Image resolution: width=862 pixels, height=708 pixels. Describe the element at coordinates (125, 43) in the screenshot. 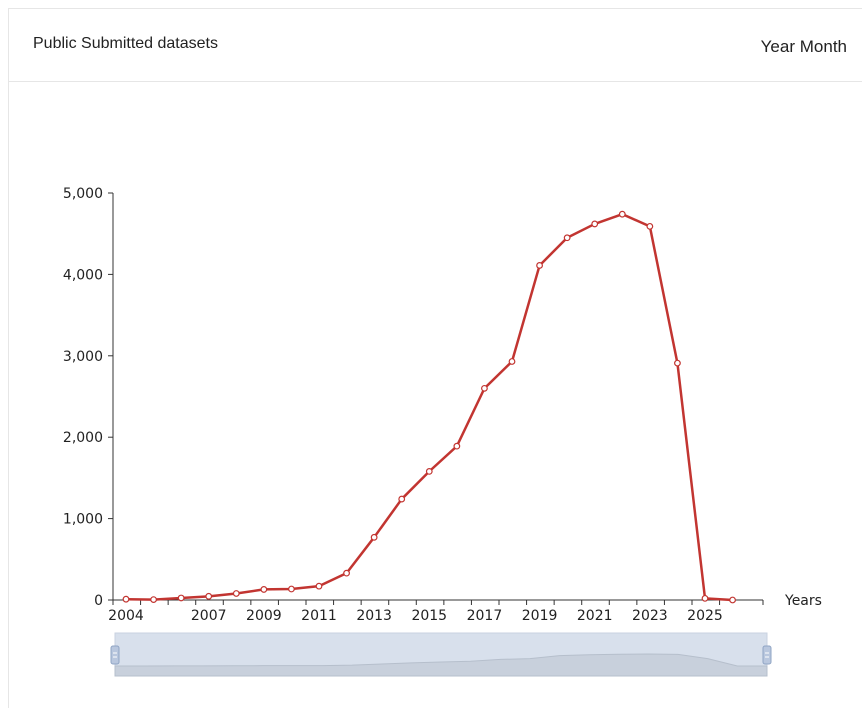

I see `card-title: Public Submitted datasets` at that location.